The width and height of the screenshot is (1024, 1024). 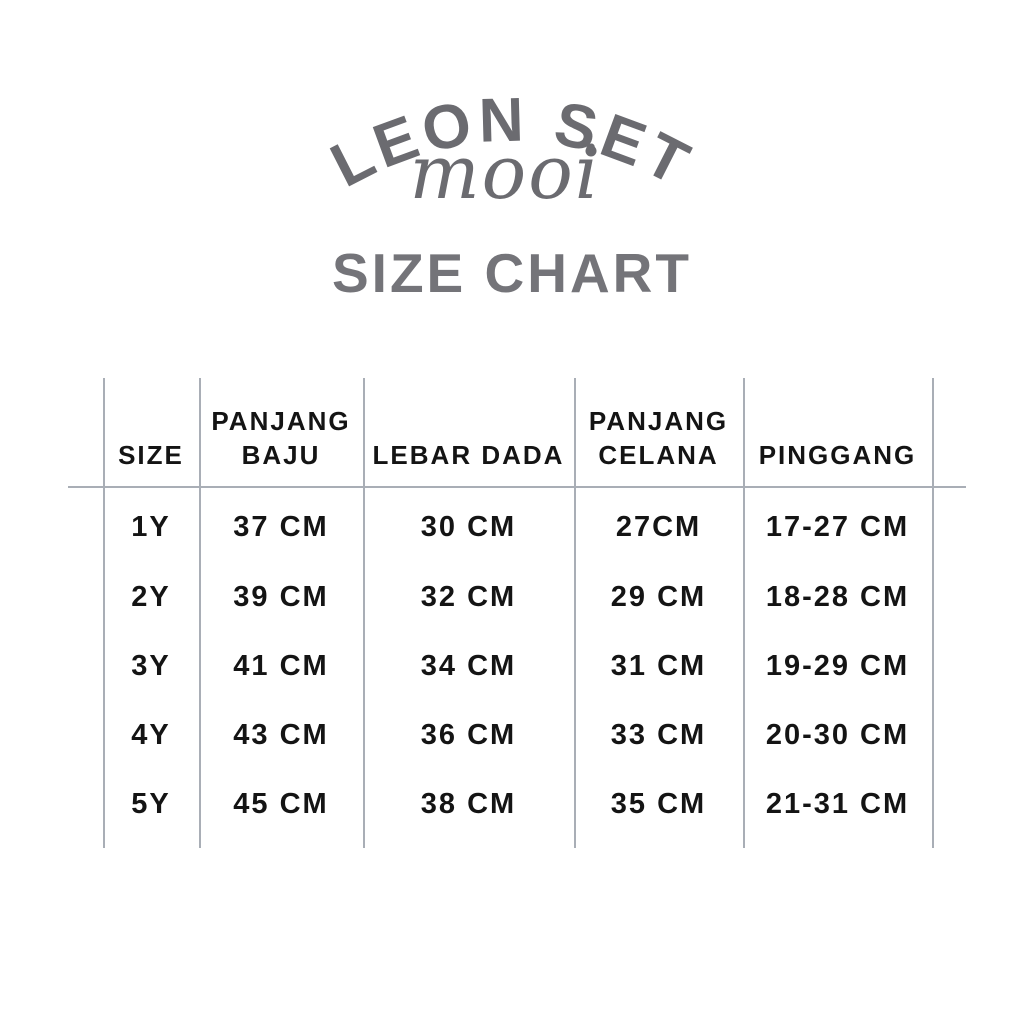 I want to click on table-cell: 34 CM, so click(x=468, y=665).